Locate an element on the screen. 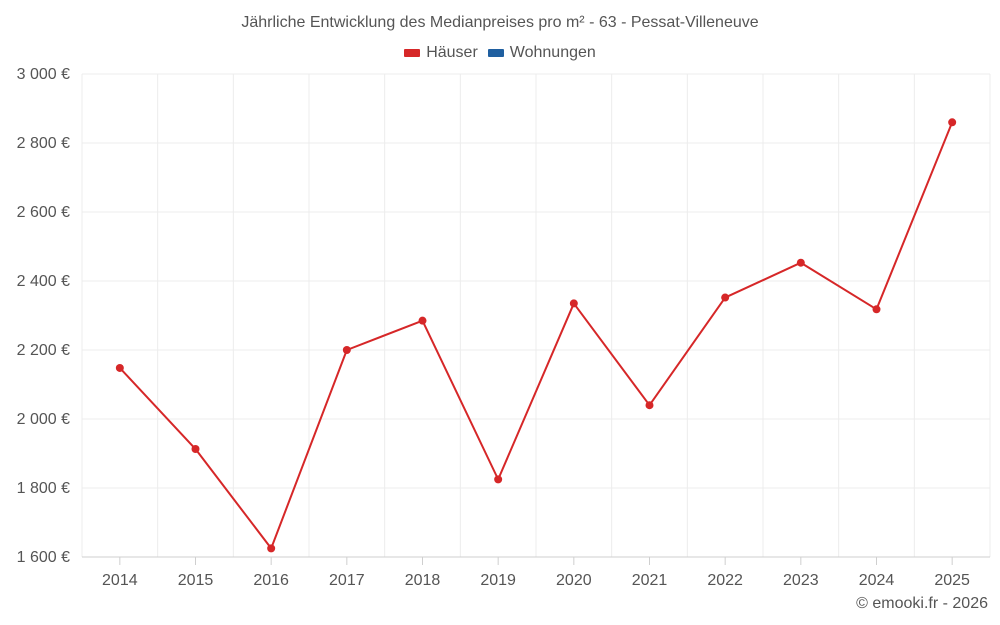  legend: Häuser Wohnungen is located at coordinates (500, 53).